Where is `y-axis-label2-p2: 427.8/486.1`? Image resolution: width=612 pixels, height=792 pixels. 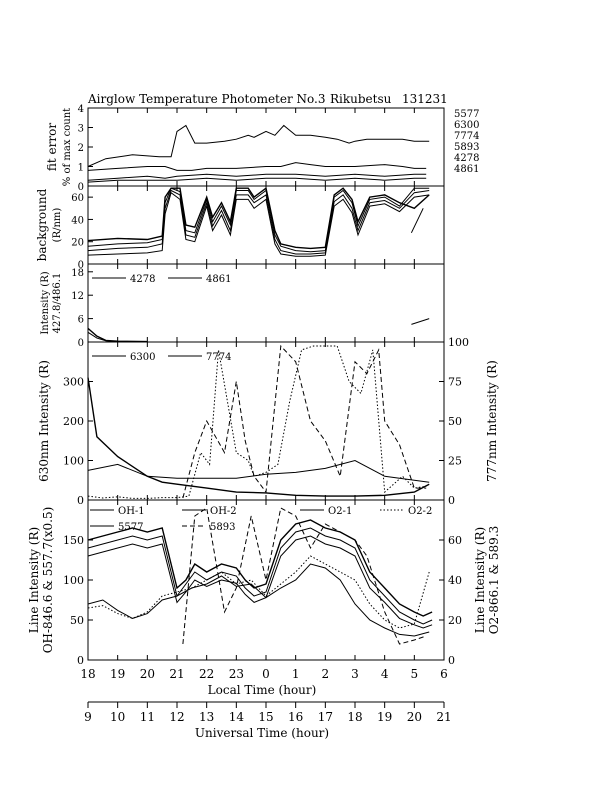
y-axis-label2-p2: 427.8/486.1 is located at coordinates (57, 303).